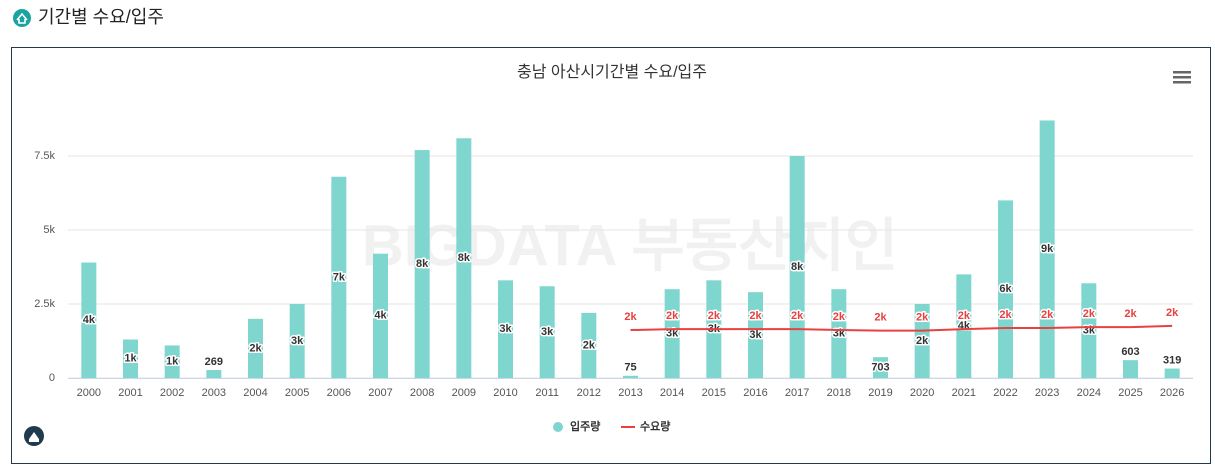 This screenshot has width=1215, height=472. Describe the element at coordinates (880, 393) in the screenshot. I see `x-tick-label: 2019` at that location.